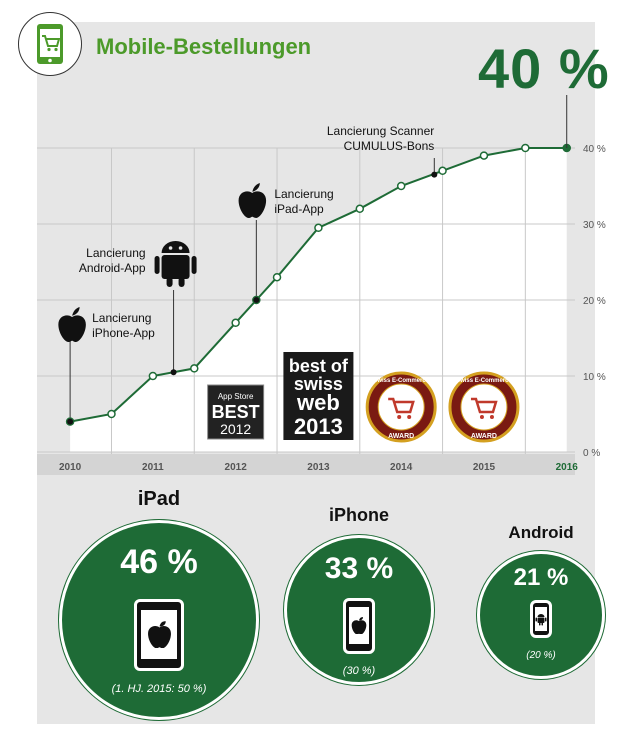 Image resolution: width=640 pixels, height=735 pixels. Describe the element at coordinates (594, 377) in the screenshot. I see `y-tick-label: 10 %` at that location.